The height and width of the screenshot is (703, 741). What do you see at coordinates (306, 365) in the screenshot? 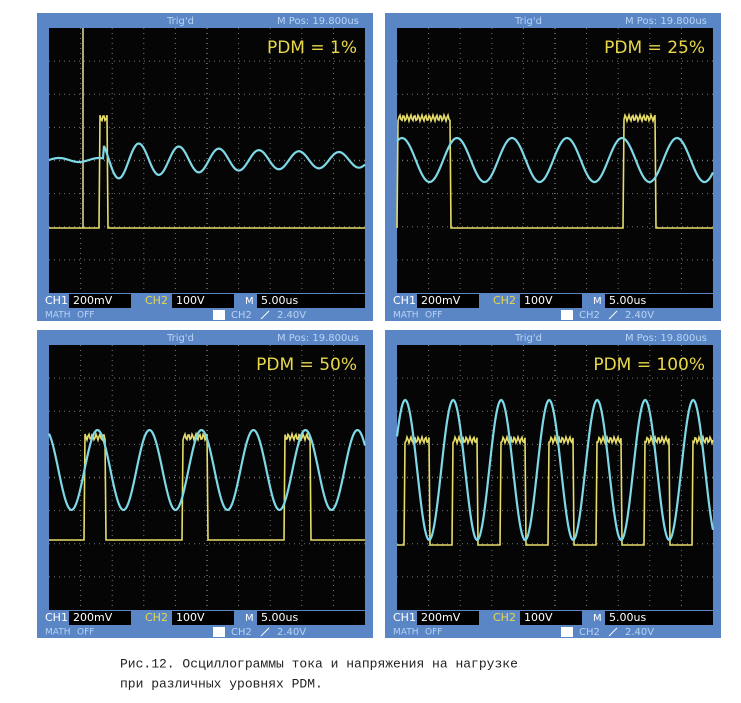
I see `pdm-label: PDM = 50%` at bounding box center [306, 365].